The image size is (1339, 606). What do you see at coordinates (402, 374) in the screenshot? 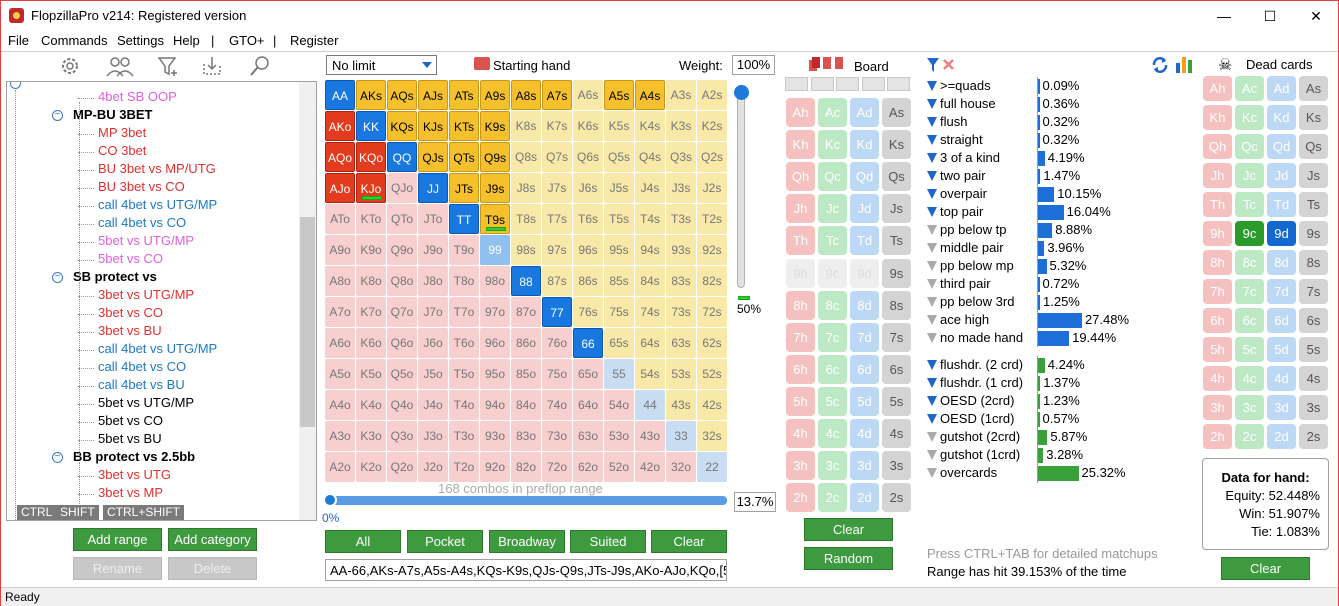
I see `hand-cell-Q5o: Q5o` at bounding box center [402, 374].